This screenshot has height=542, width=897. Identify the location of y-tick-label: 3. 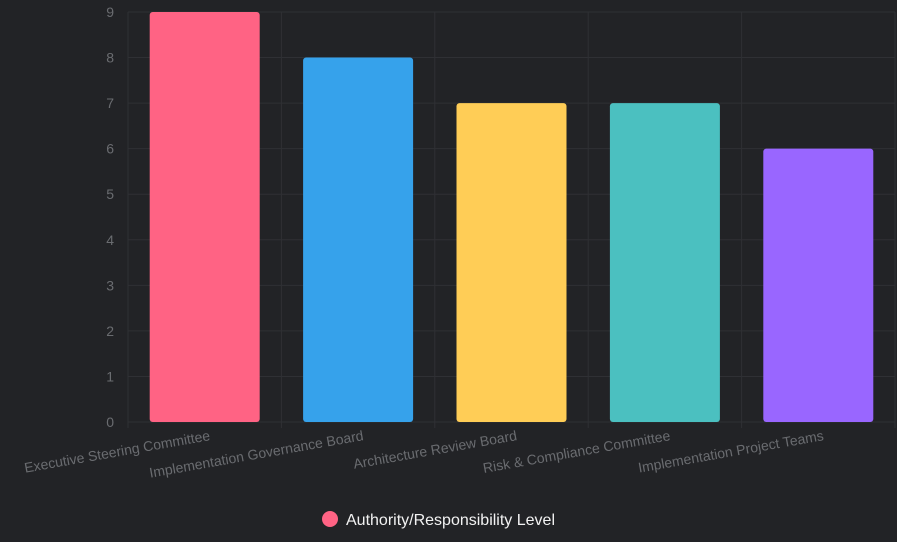
(110, 285).